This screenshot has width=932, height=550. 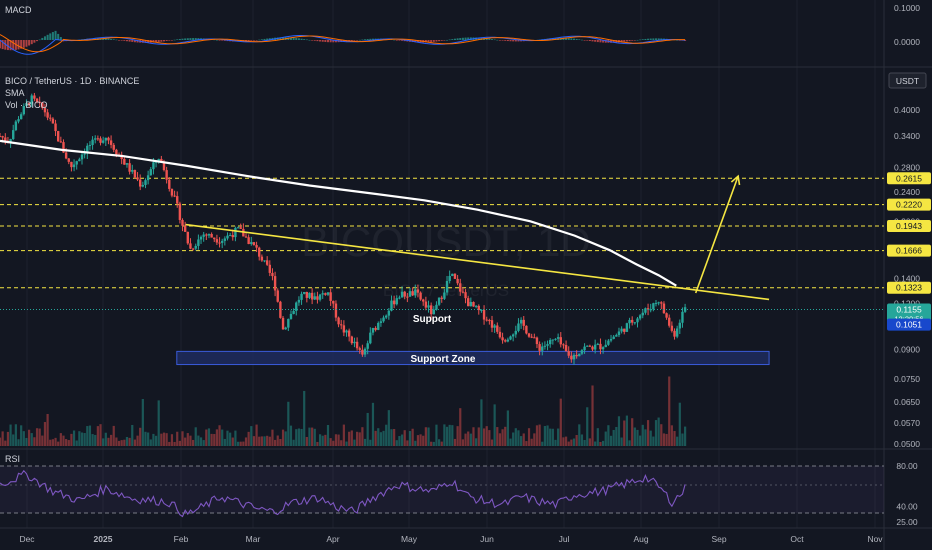 I want to click on rsi-indicator-title: RSI, so click(x=13, y=459).